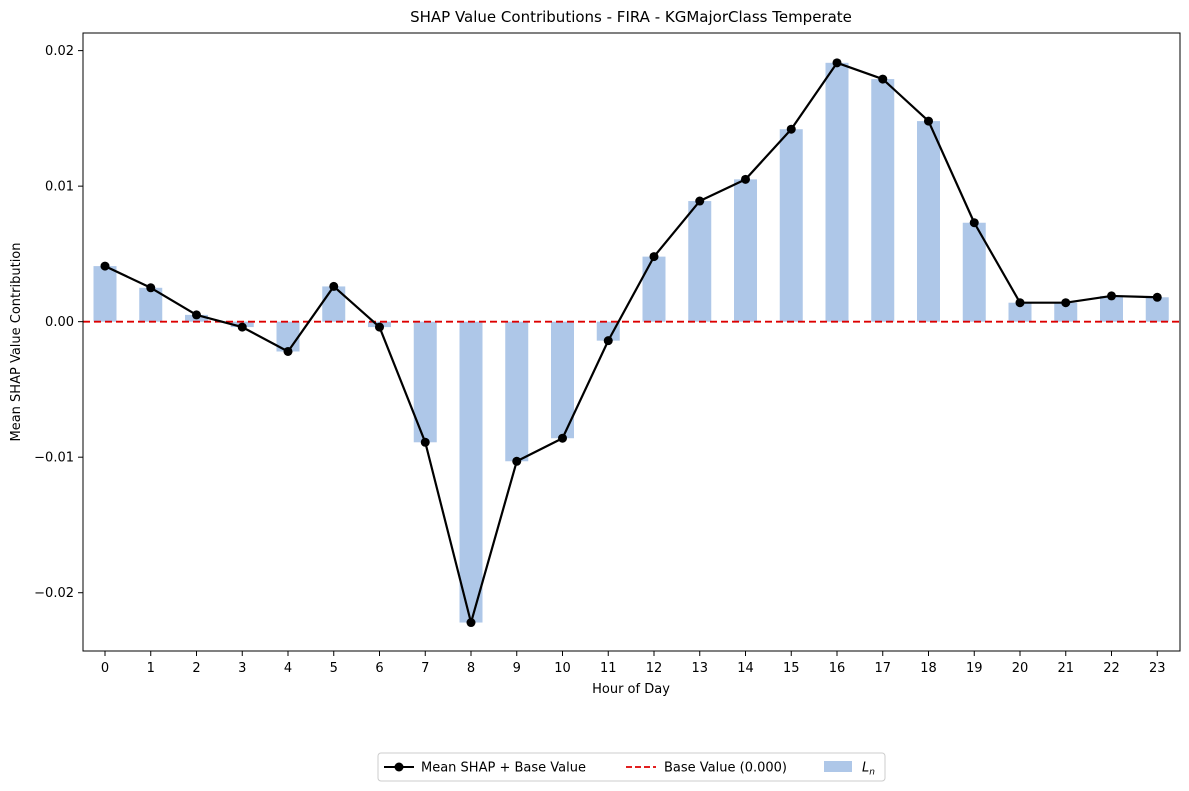 The image size is (1189, 791). Describe the element at coordinates (631, 689) in the screenshot. I see `x-axis-label: Hour of Day` at that location.